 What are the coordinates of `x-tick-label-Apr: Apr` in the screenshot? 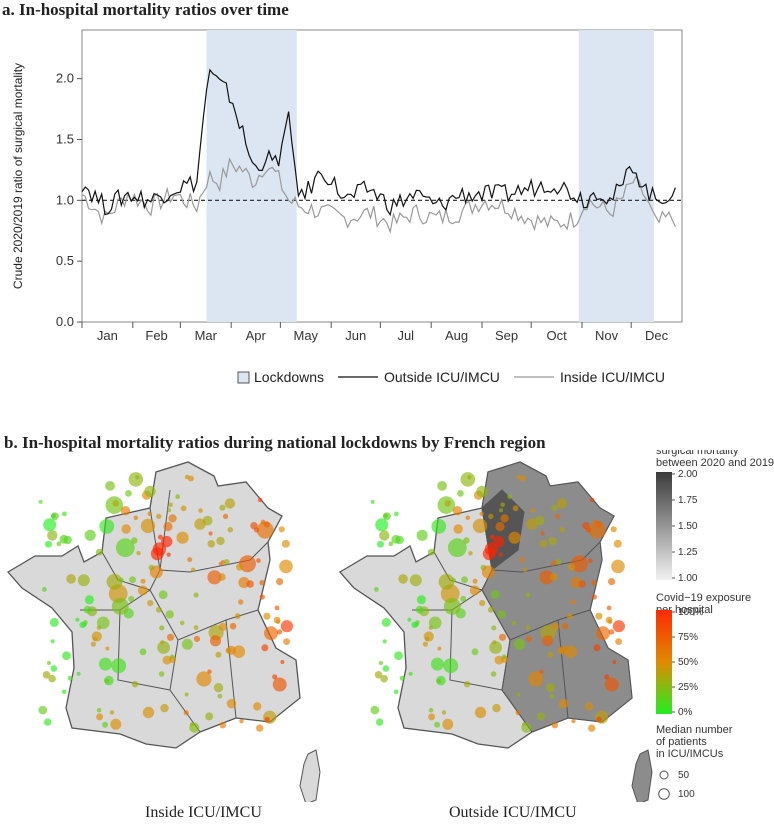 It's located at (256, 335).